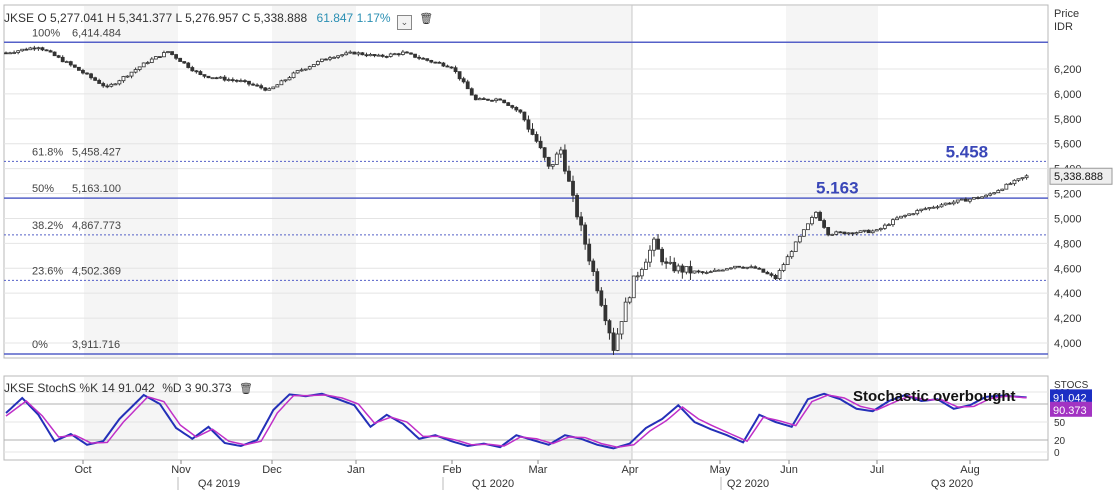 The height and width of the screenshot is (492, 1116). What do you see at coordinates (629, 470) in the screenshot?
I see `month-label: Apr` at bounding box center [629, 470].